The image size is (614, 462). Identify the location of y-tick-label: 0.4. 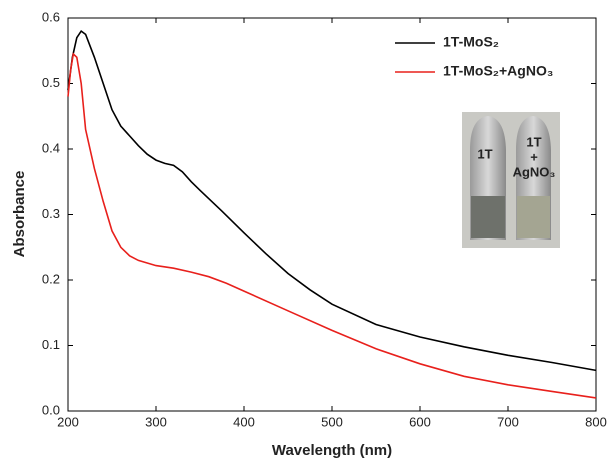
(51, 147).